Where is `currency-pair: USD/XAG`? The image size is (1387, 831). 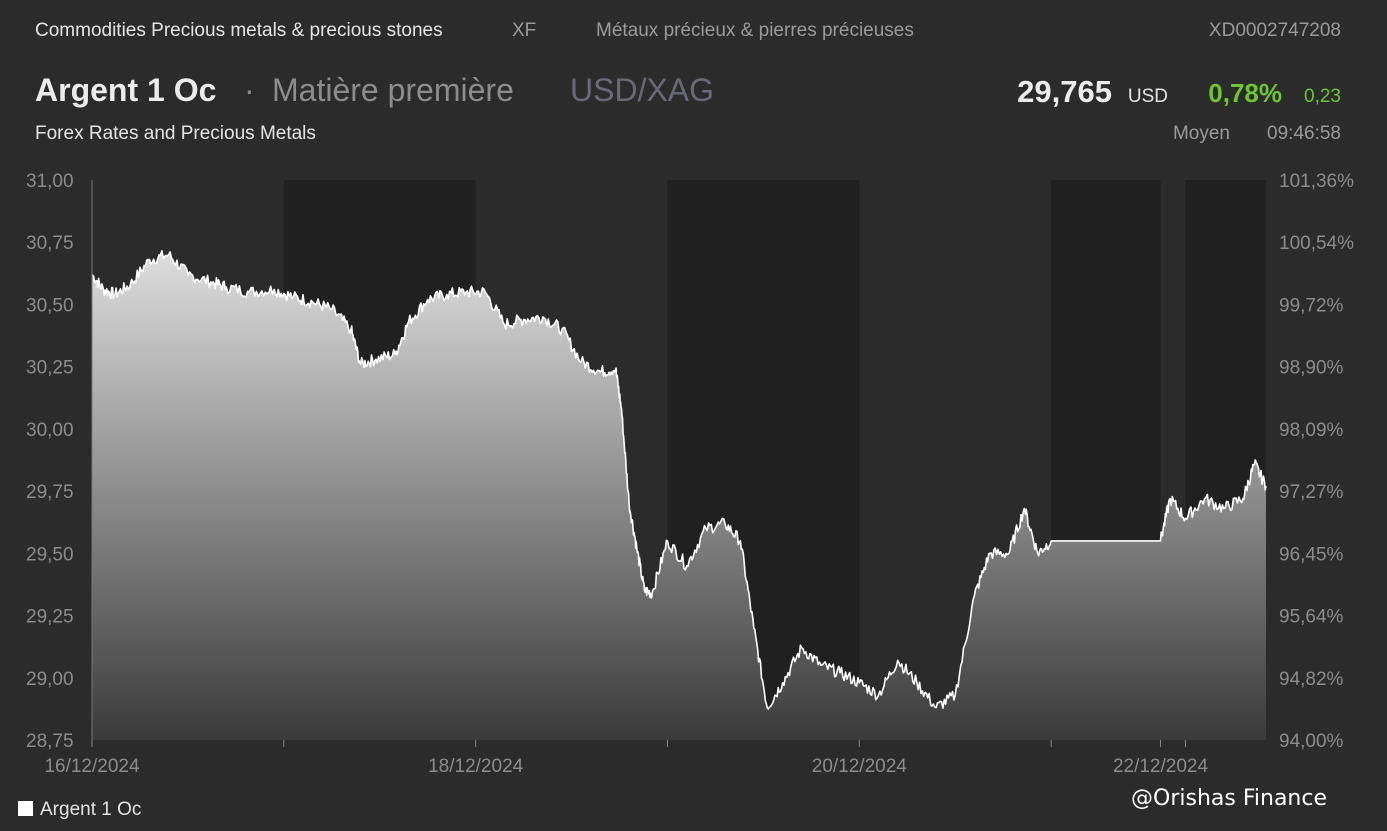
currency-pair: USD/XAG is located at coordinates (642, 90).